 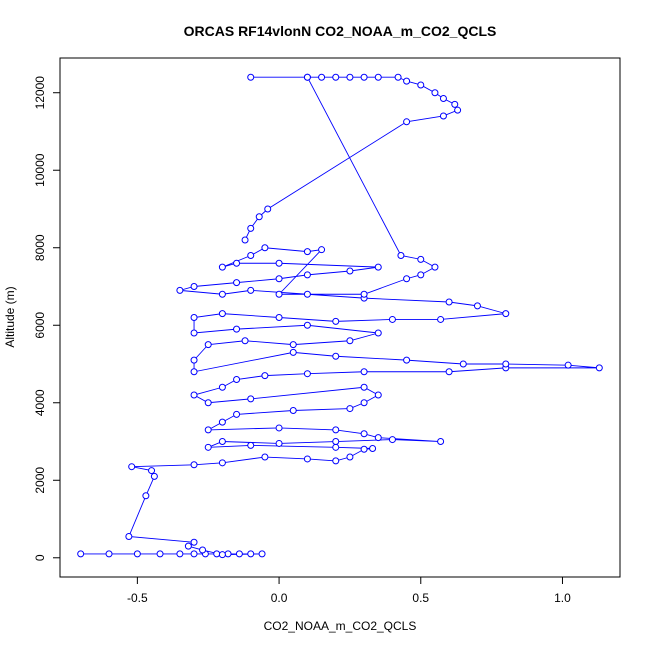 I want to click on y-tick-label: 8000, so click(x=40, y=247).